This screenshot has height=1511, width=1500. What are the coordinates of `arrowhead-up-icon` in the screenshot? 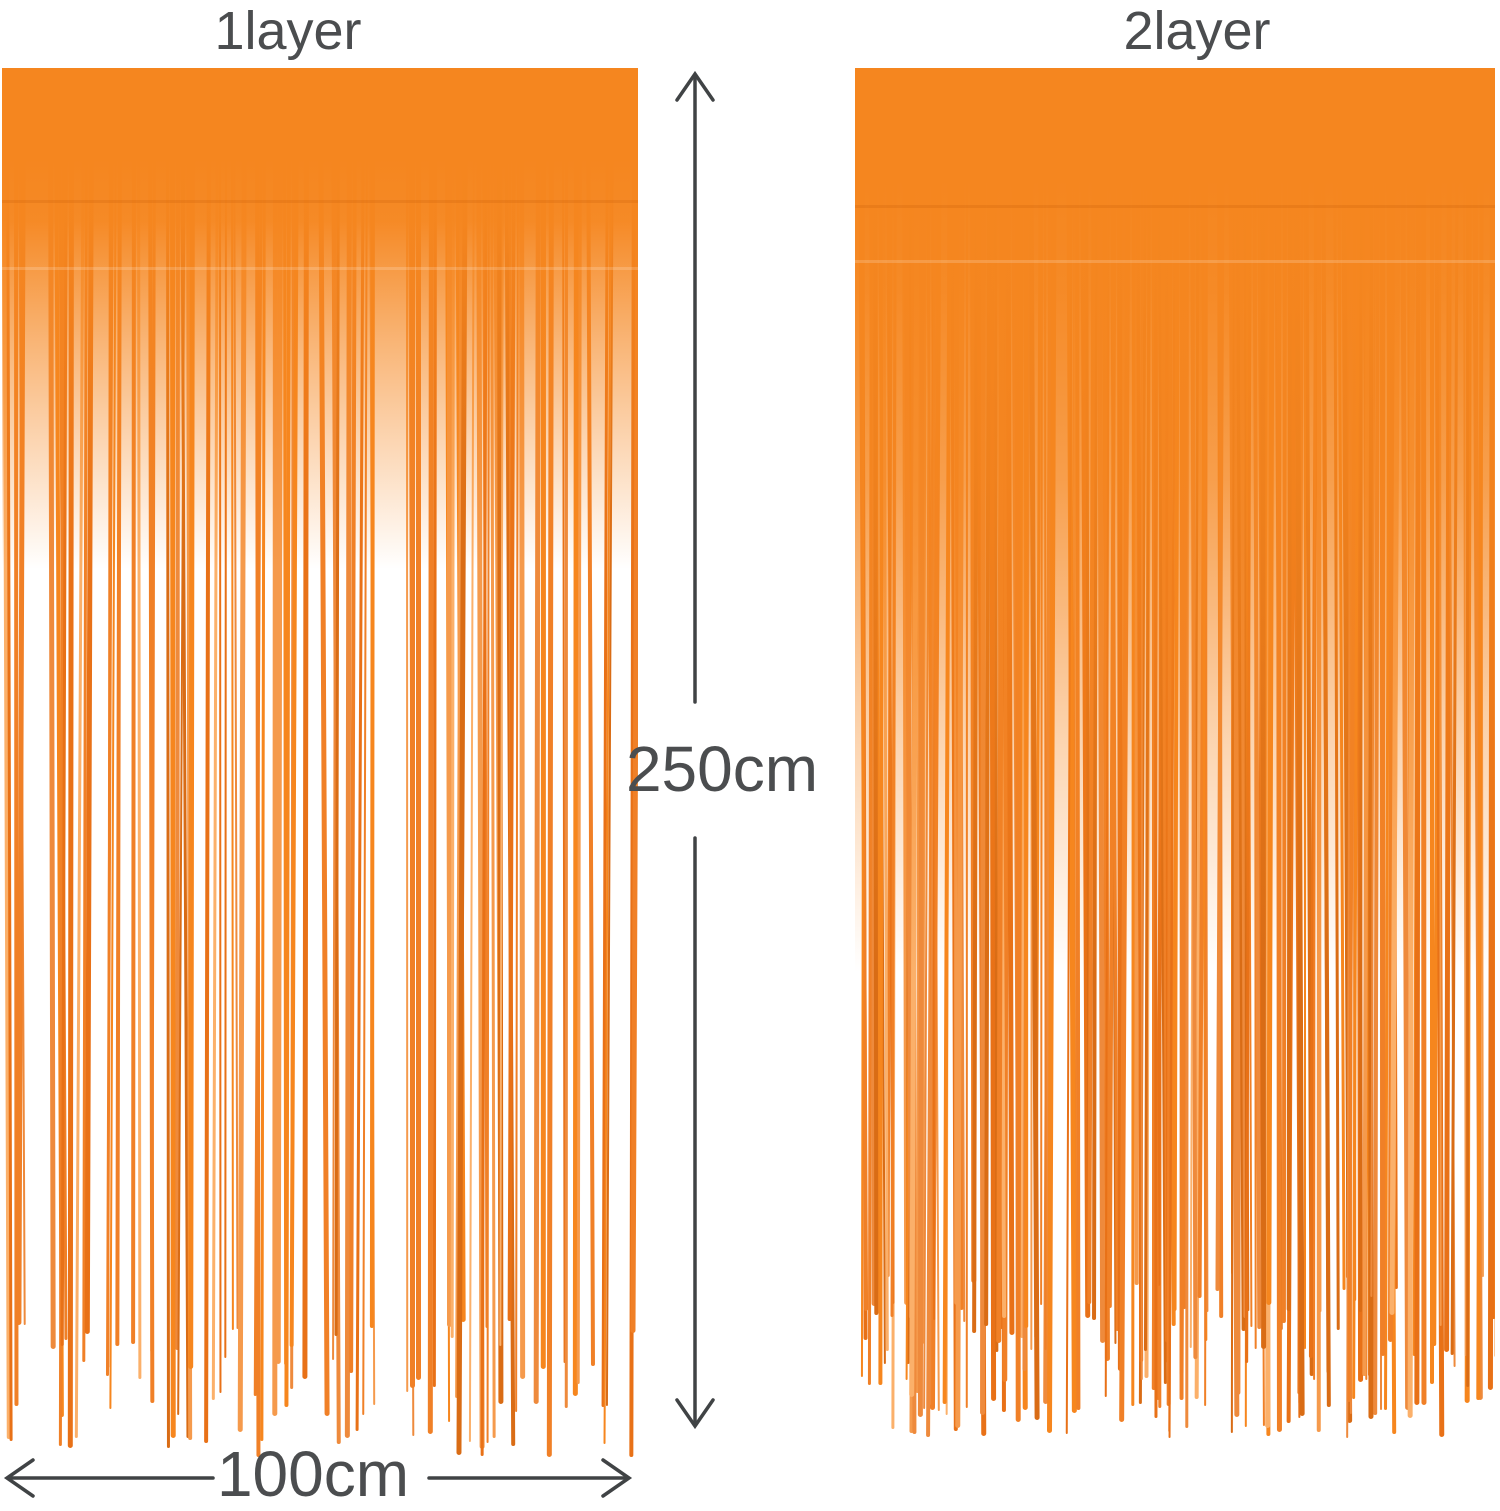 It's located at (695, 86).